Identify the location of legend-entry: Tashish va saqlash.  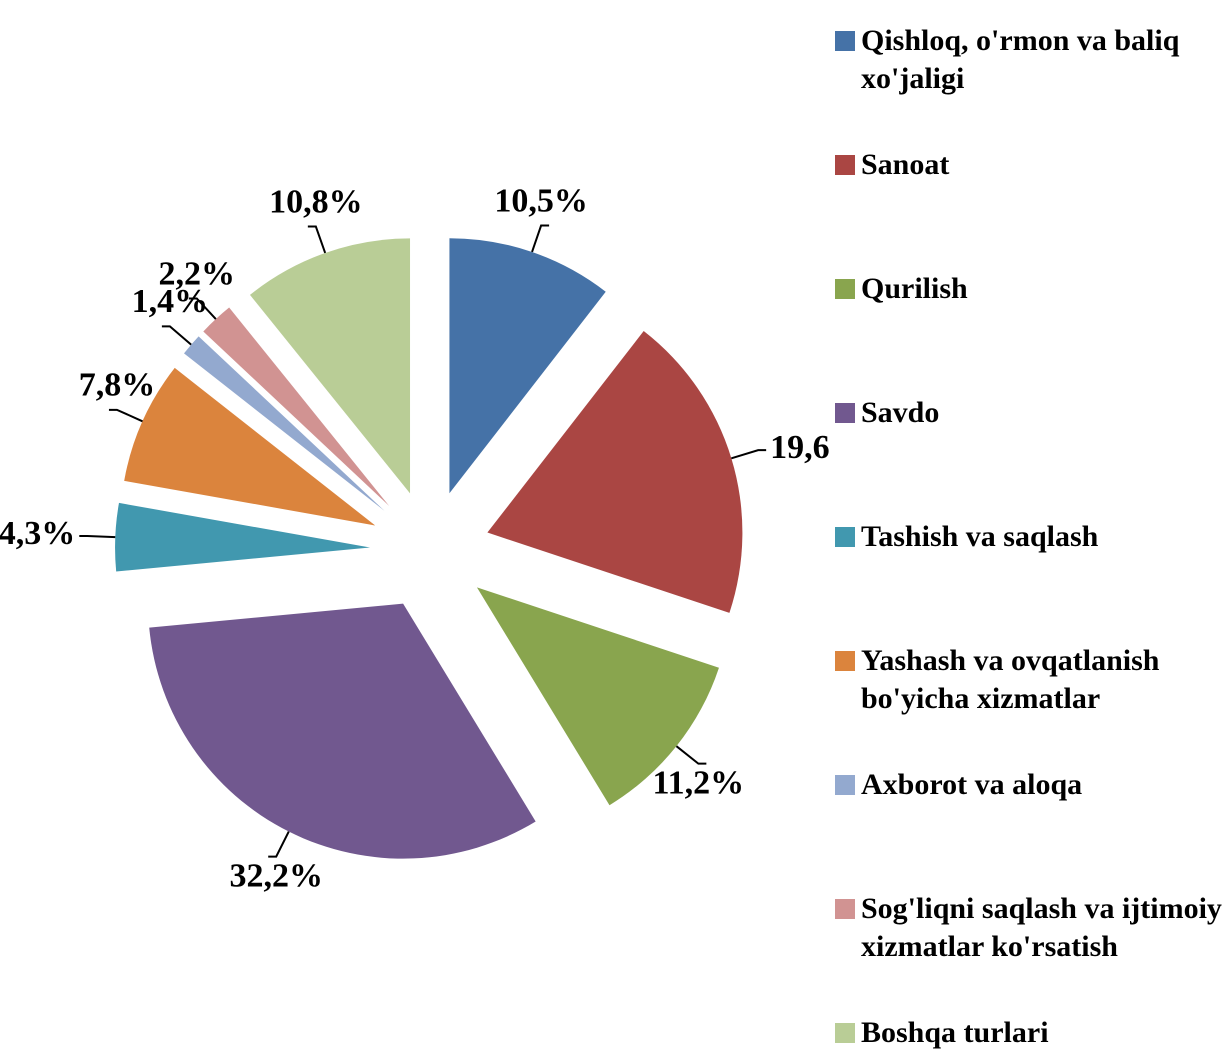
(1033, 537).